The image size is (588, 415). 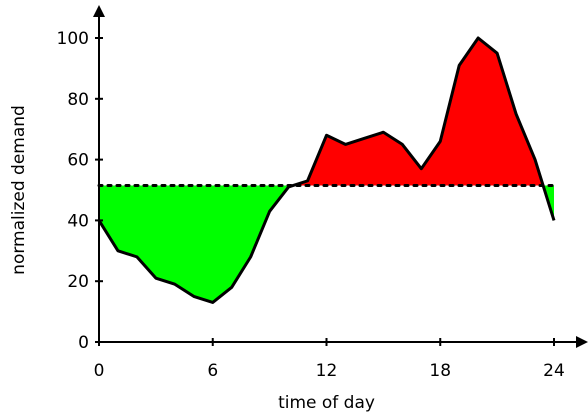 What do you see at coordinates (212, 371) in the screenshot?
I see `x-tick-label-6: 6` at bounding box center [212, 371].